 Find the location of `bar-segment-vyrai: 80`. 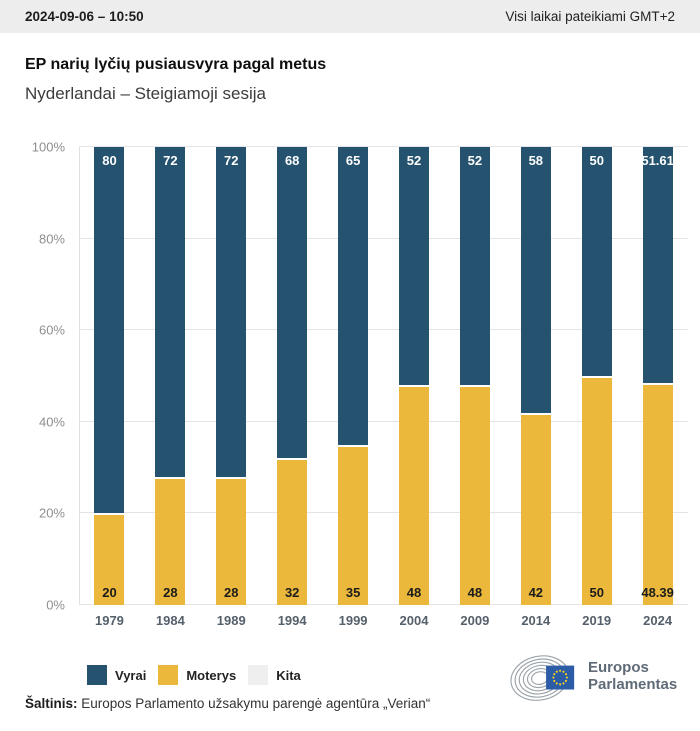

bar-segment-vyrai: 80 is located at coordinates (109, 330).